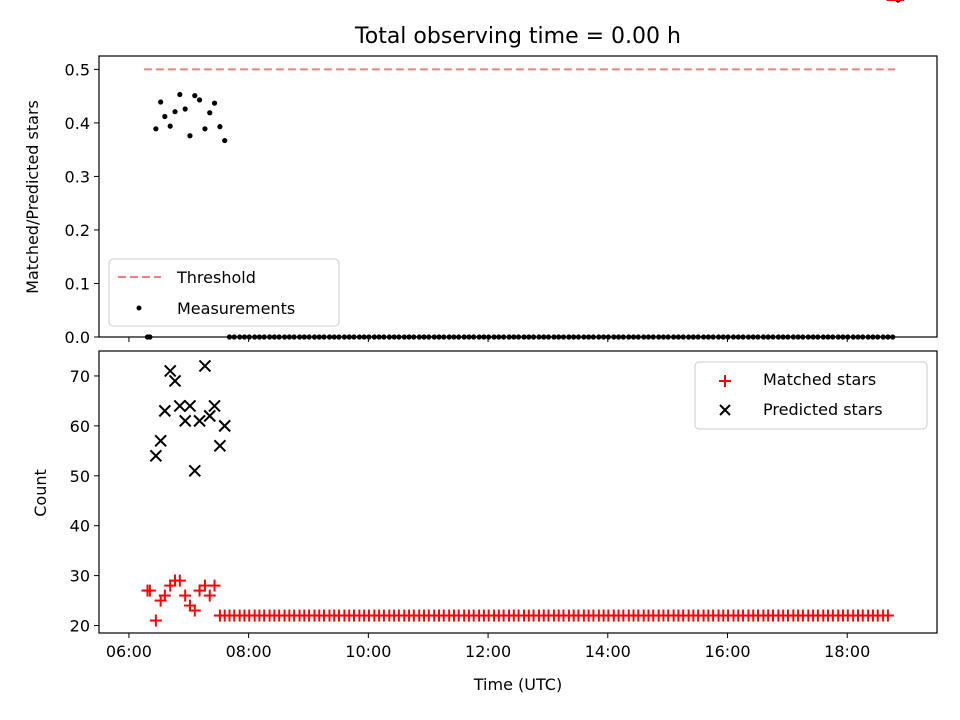 The height and width of the screenshot is (720, 960). I want to click on top-legend-box, so click(224, 292).